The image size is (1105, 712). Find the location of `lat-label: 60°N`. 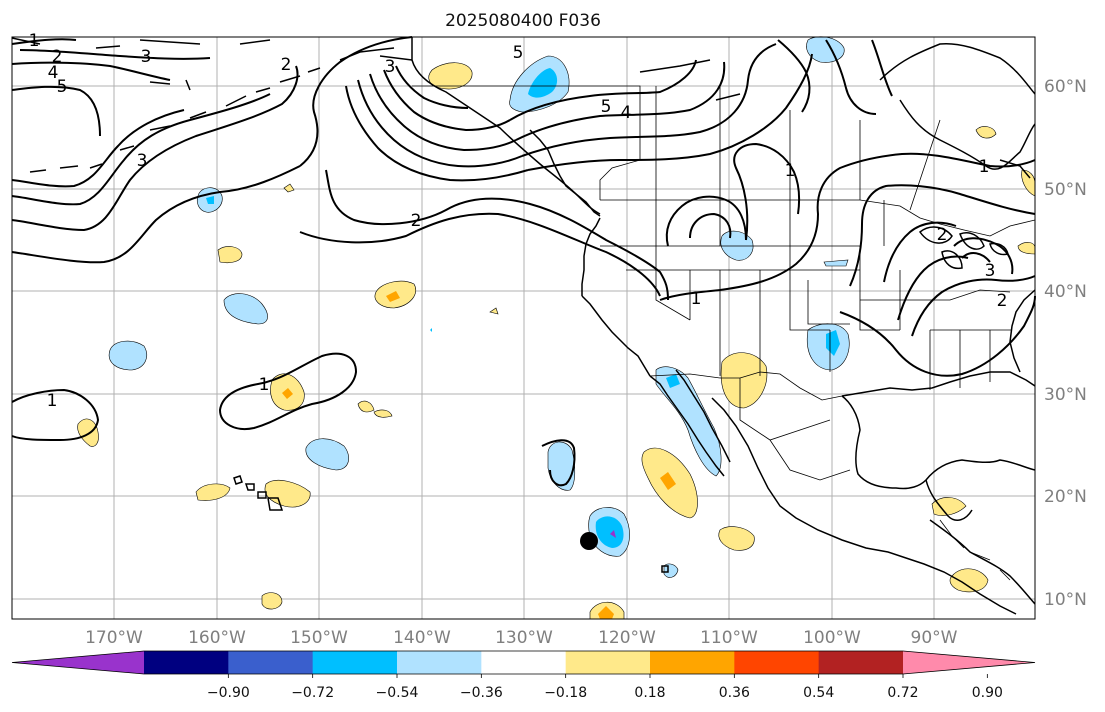

lat-label: 60°N is located at coordinates (1065, 87).